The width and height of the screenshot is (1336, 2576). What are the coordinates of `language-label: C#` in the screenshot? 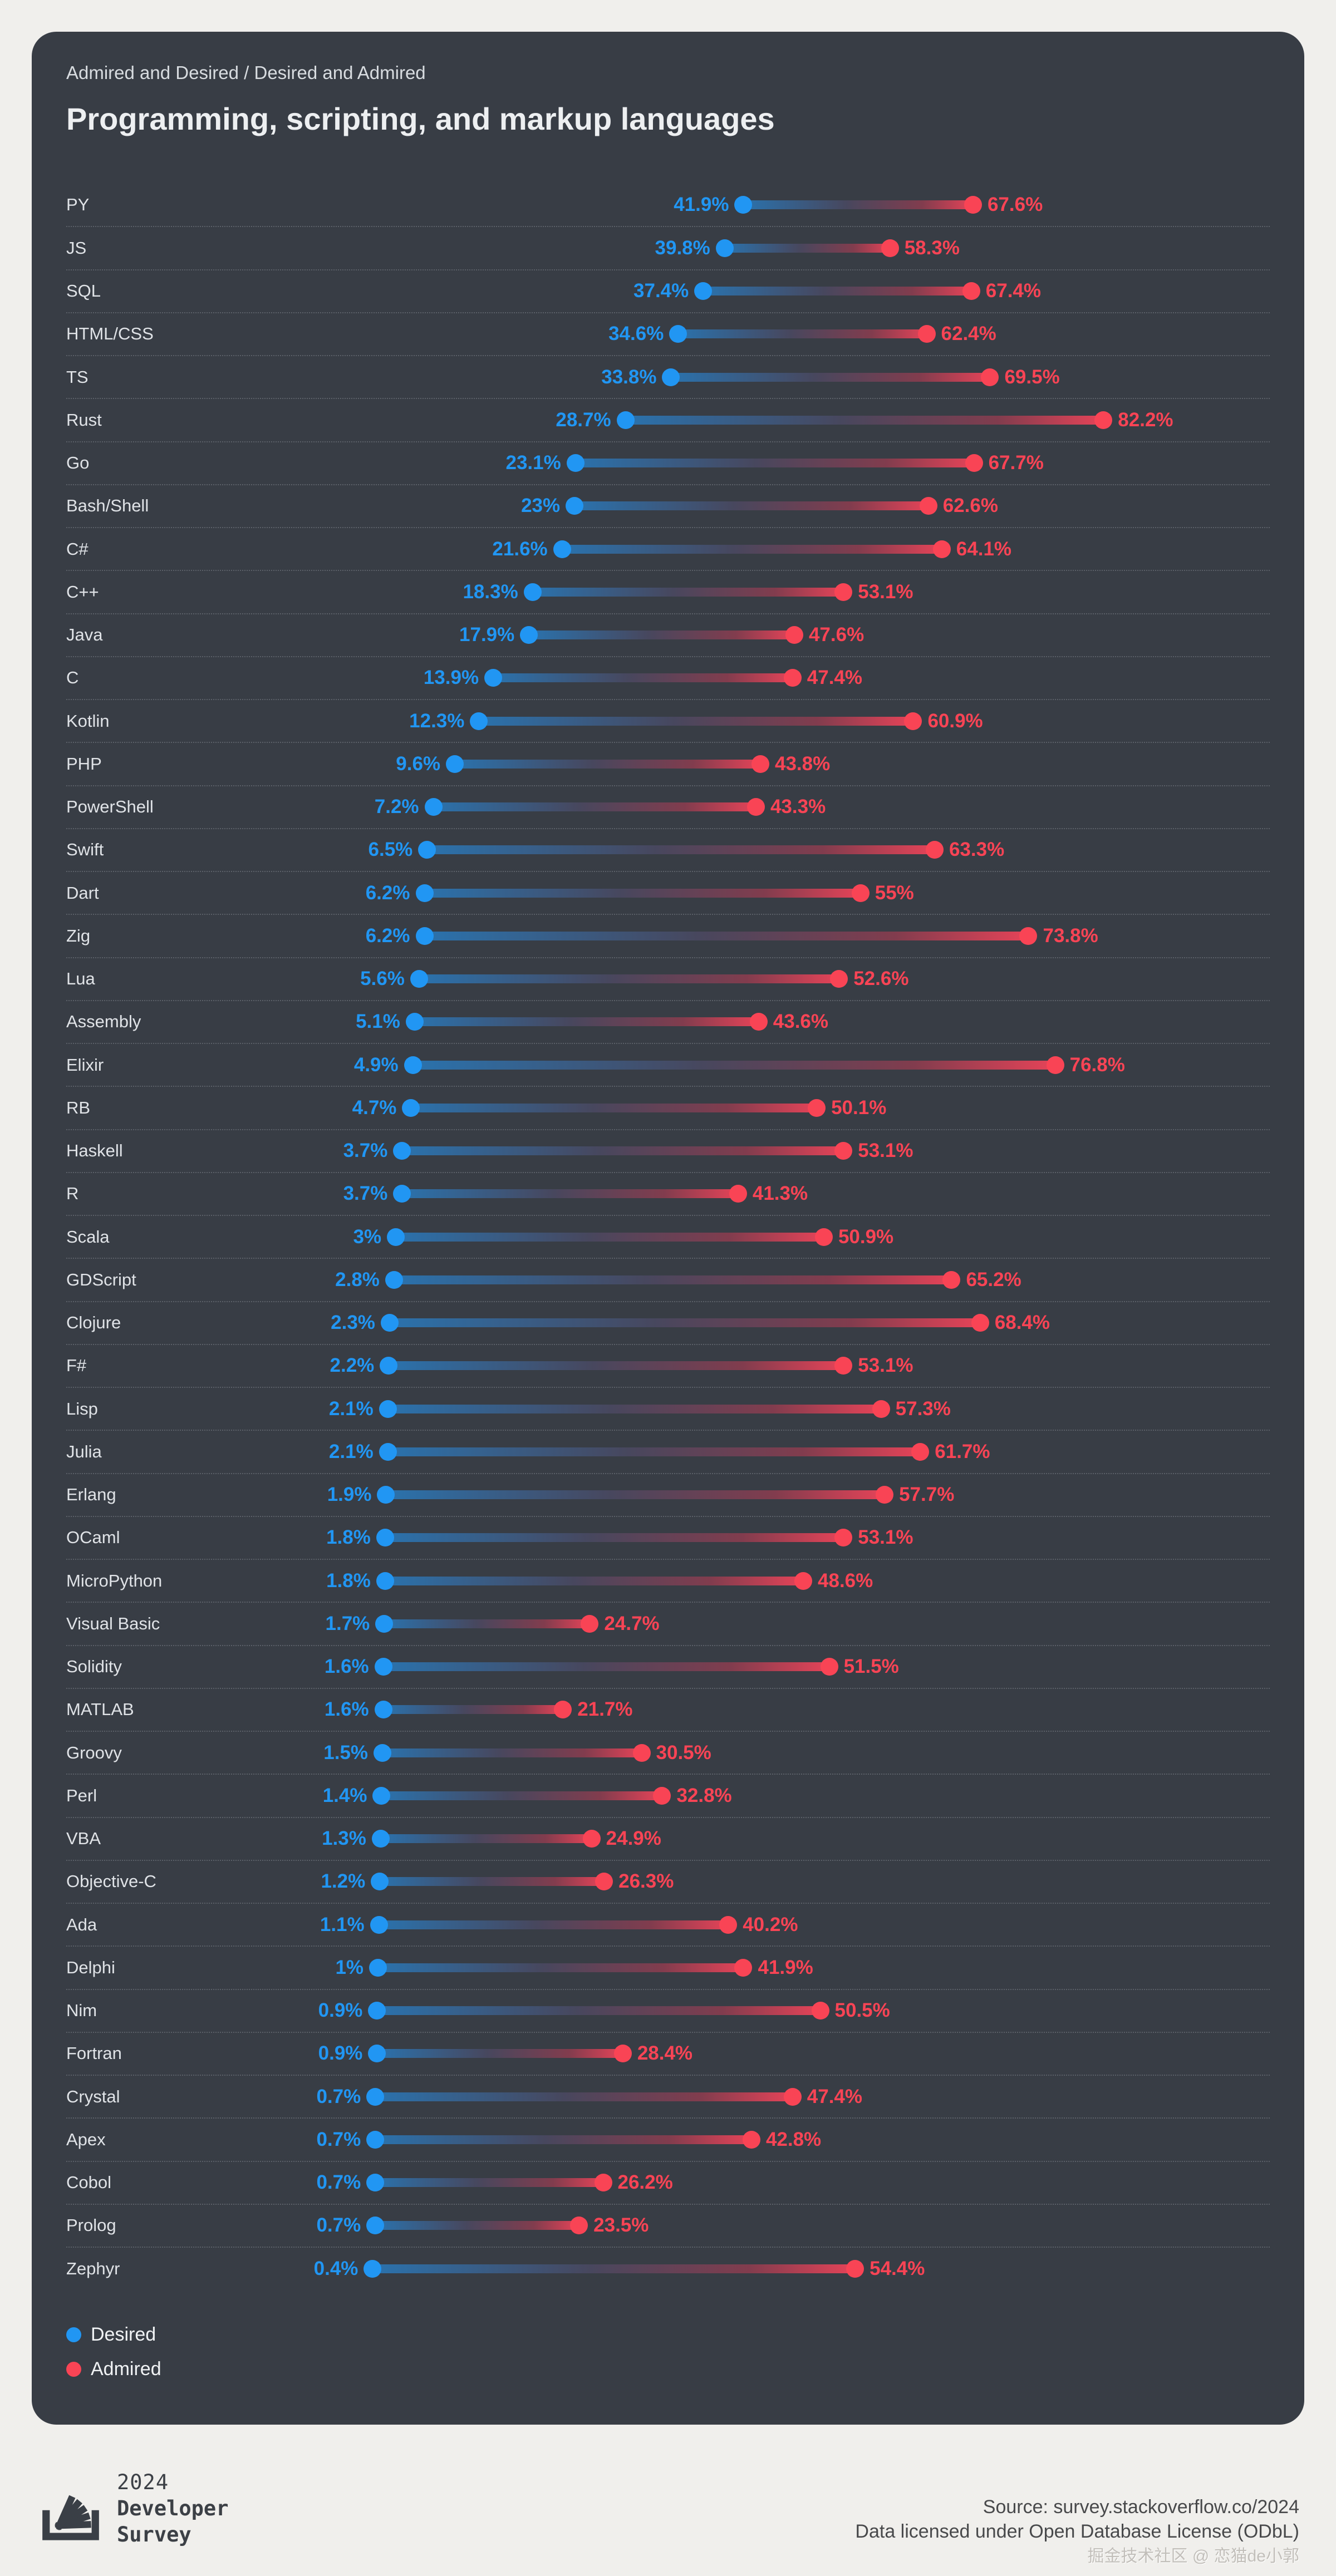 It's located at (77, 549).